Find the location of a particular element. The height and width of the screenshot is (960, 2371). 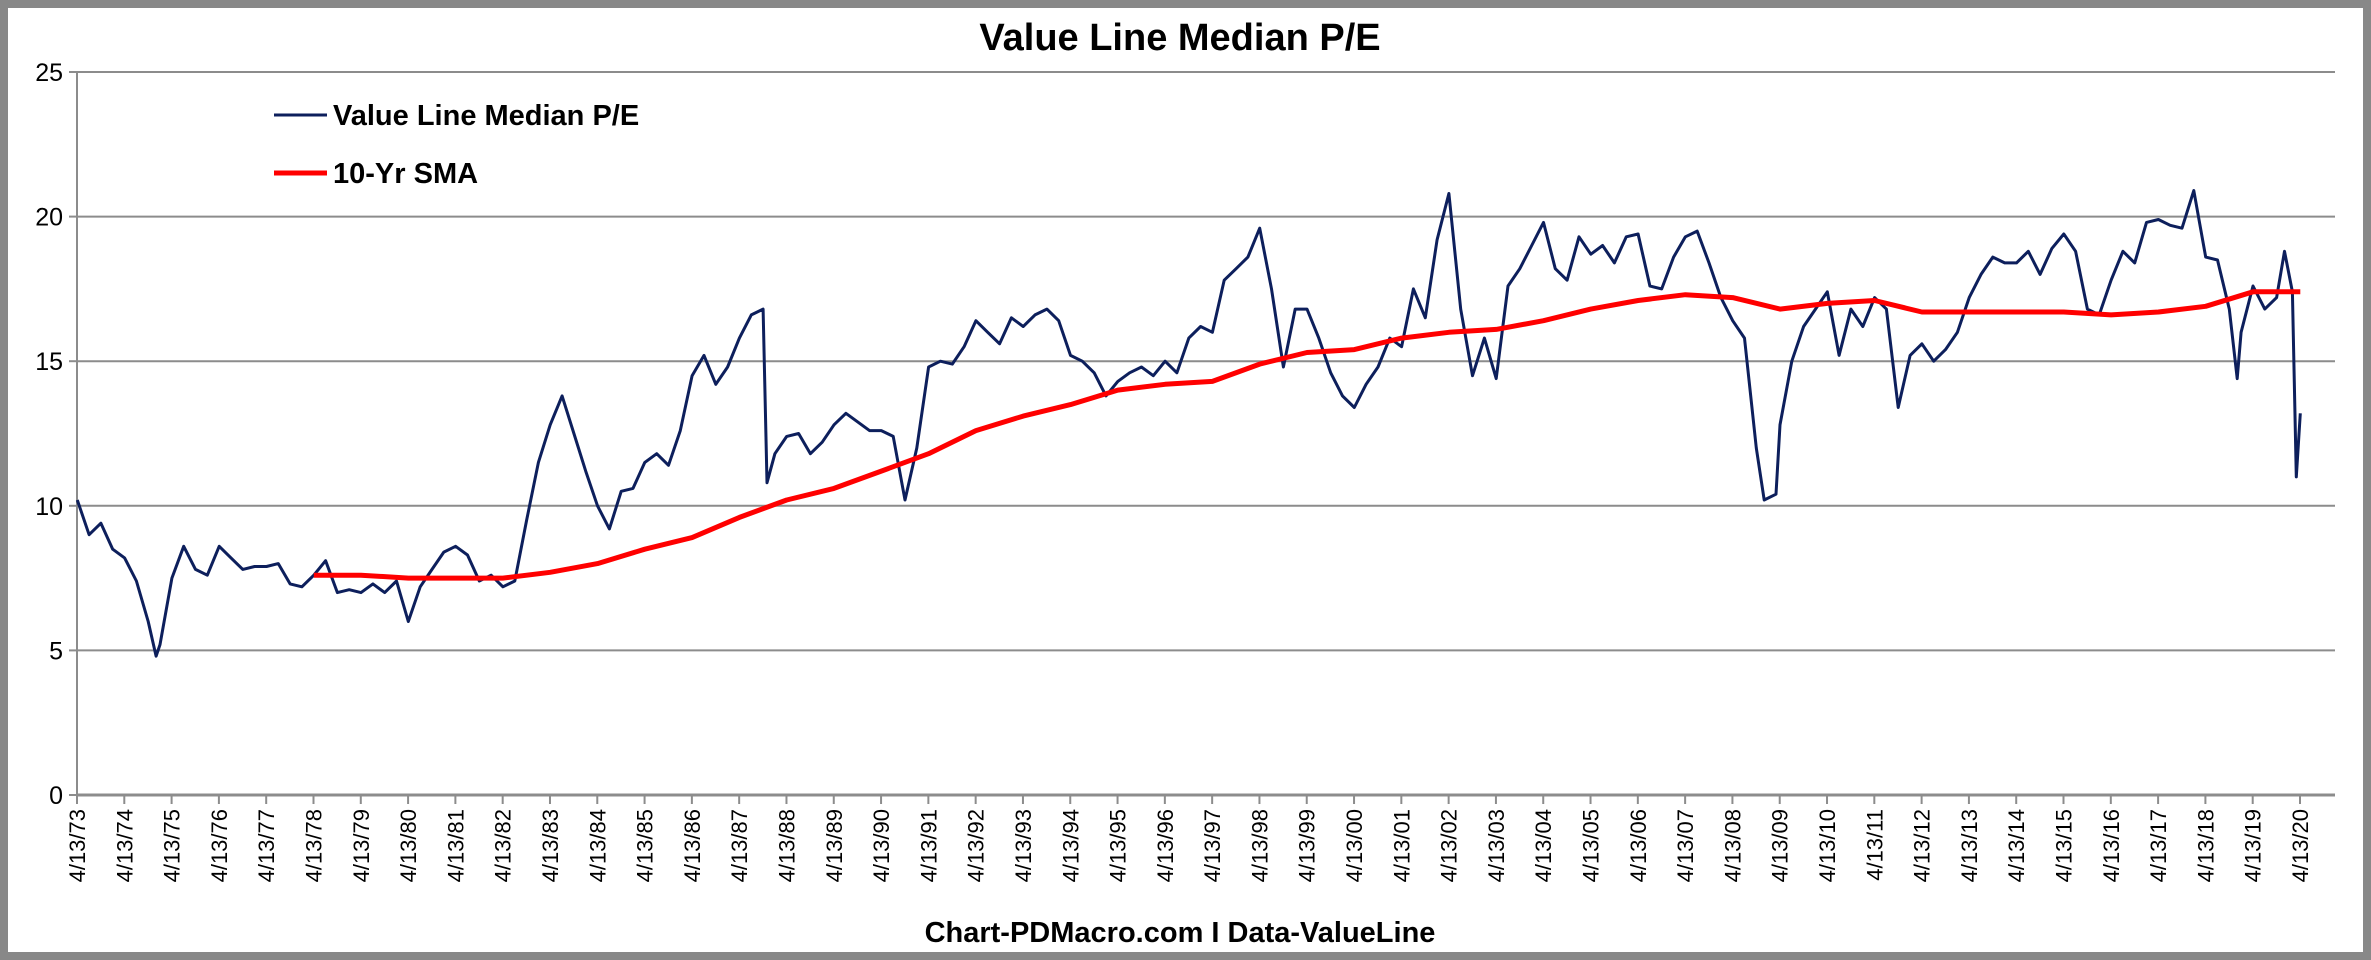

x-tick-label: 4/13/73 is located at coordinates (77, 845).